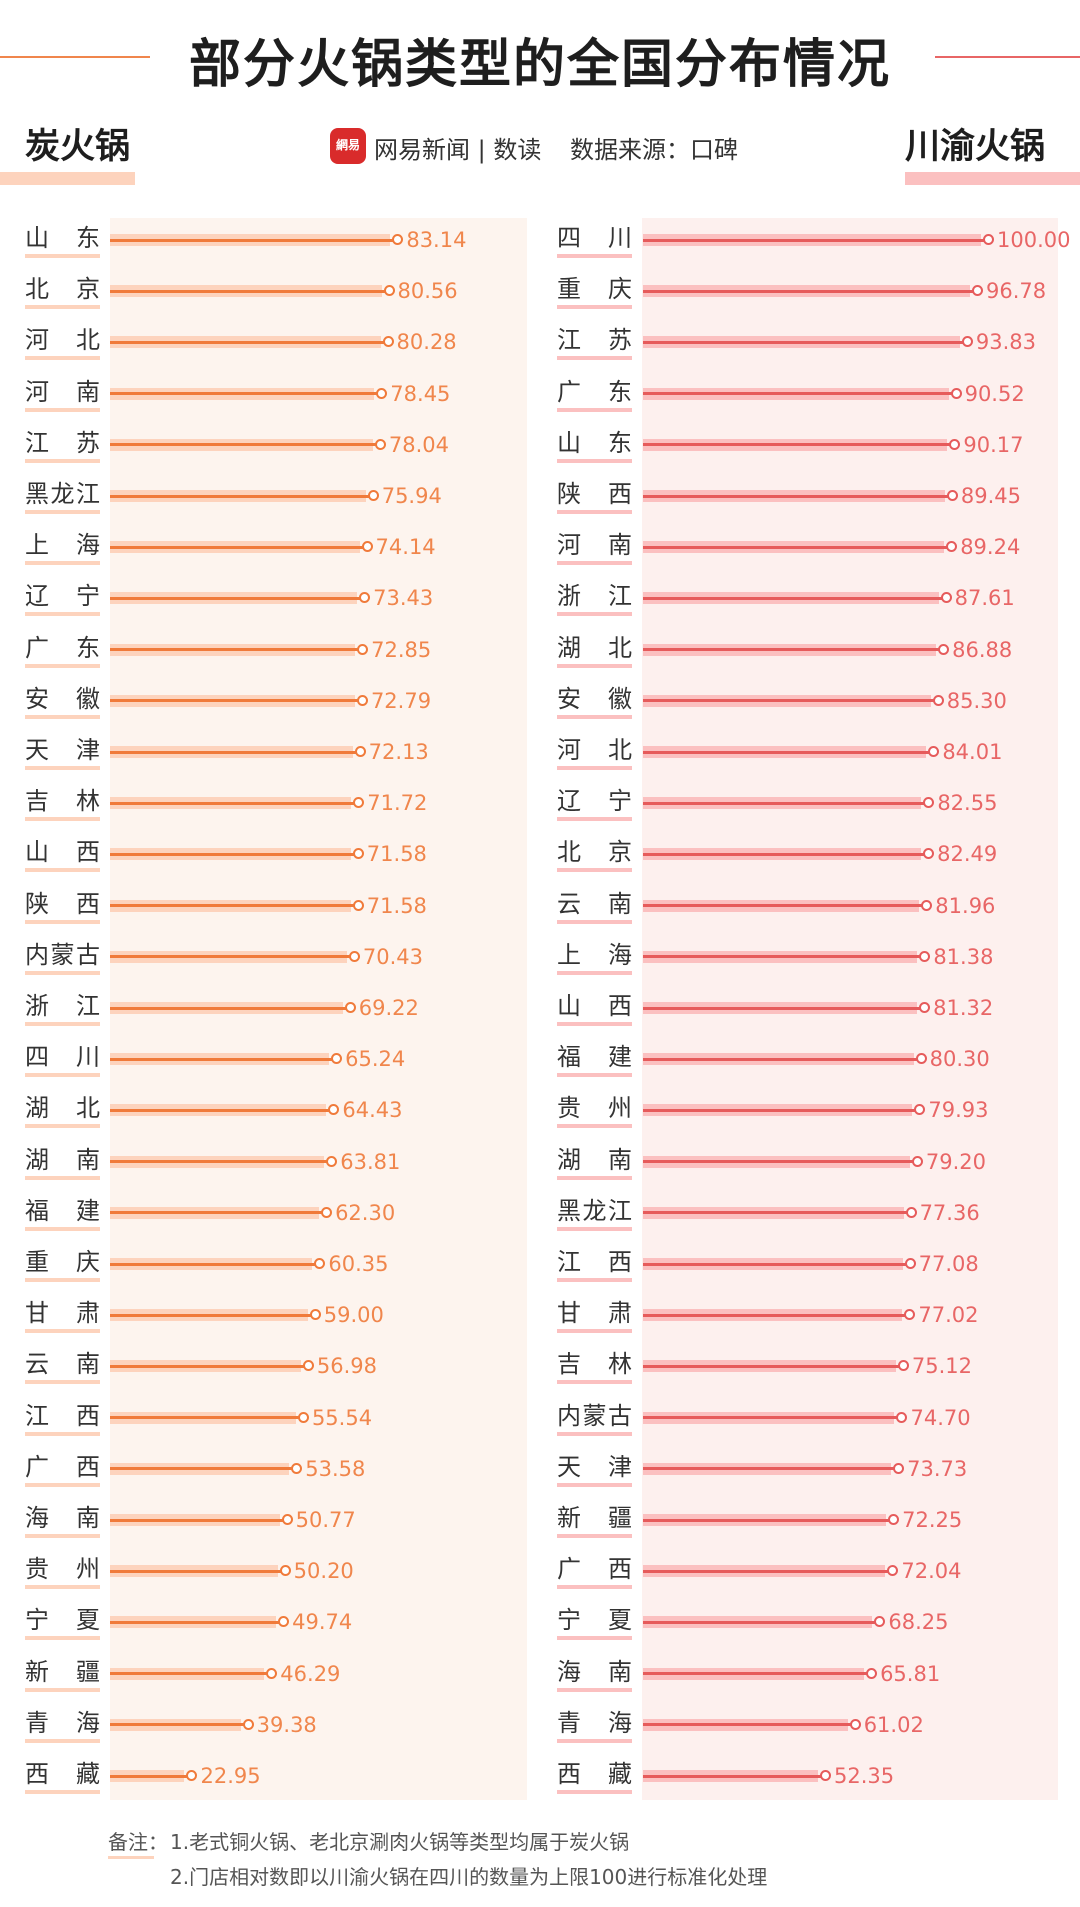  What do you see at coordinates (62, 1620) in the screenshot?
I see `left-category-label: 宁夏` at bounding box center [62, 1620].